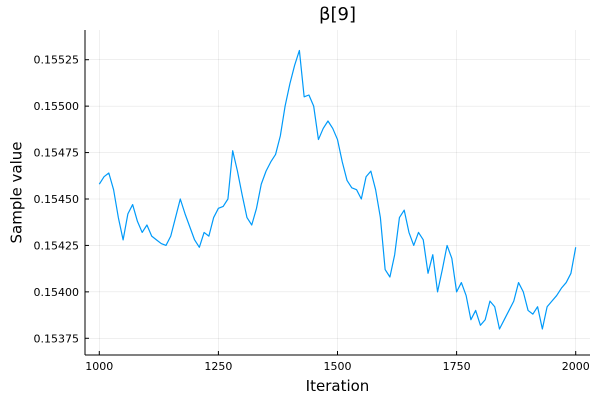  What do you see at coordinates (57, 153) in the screenshot?
I see `y-tick-label: 0.15475` at bounding box center [57, 153].